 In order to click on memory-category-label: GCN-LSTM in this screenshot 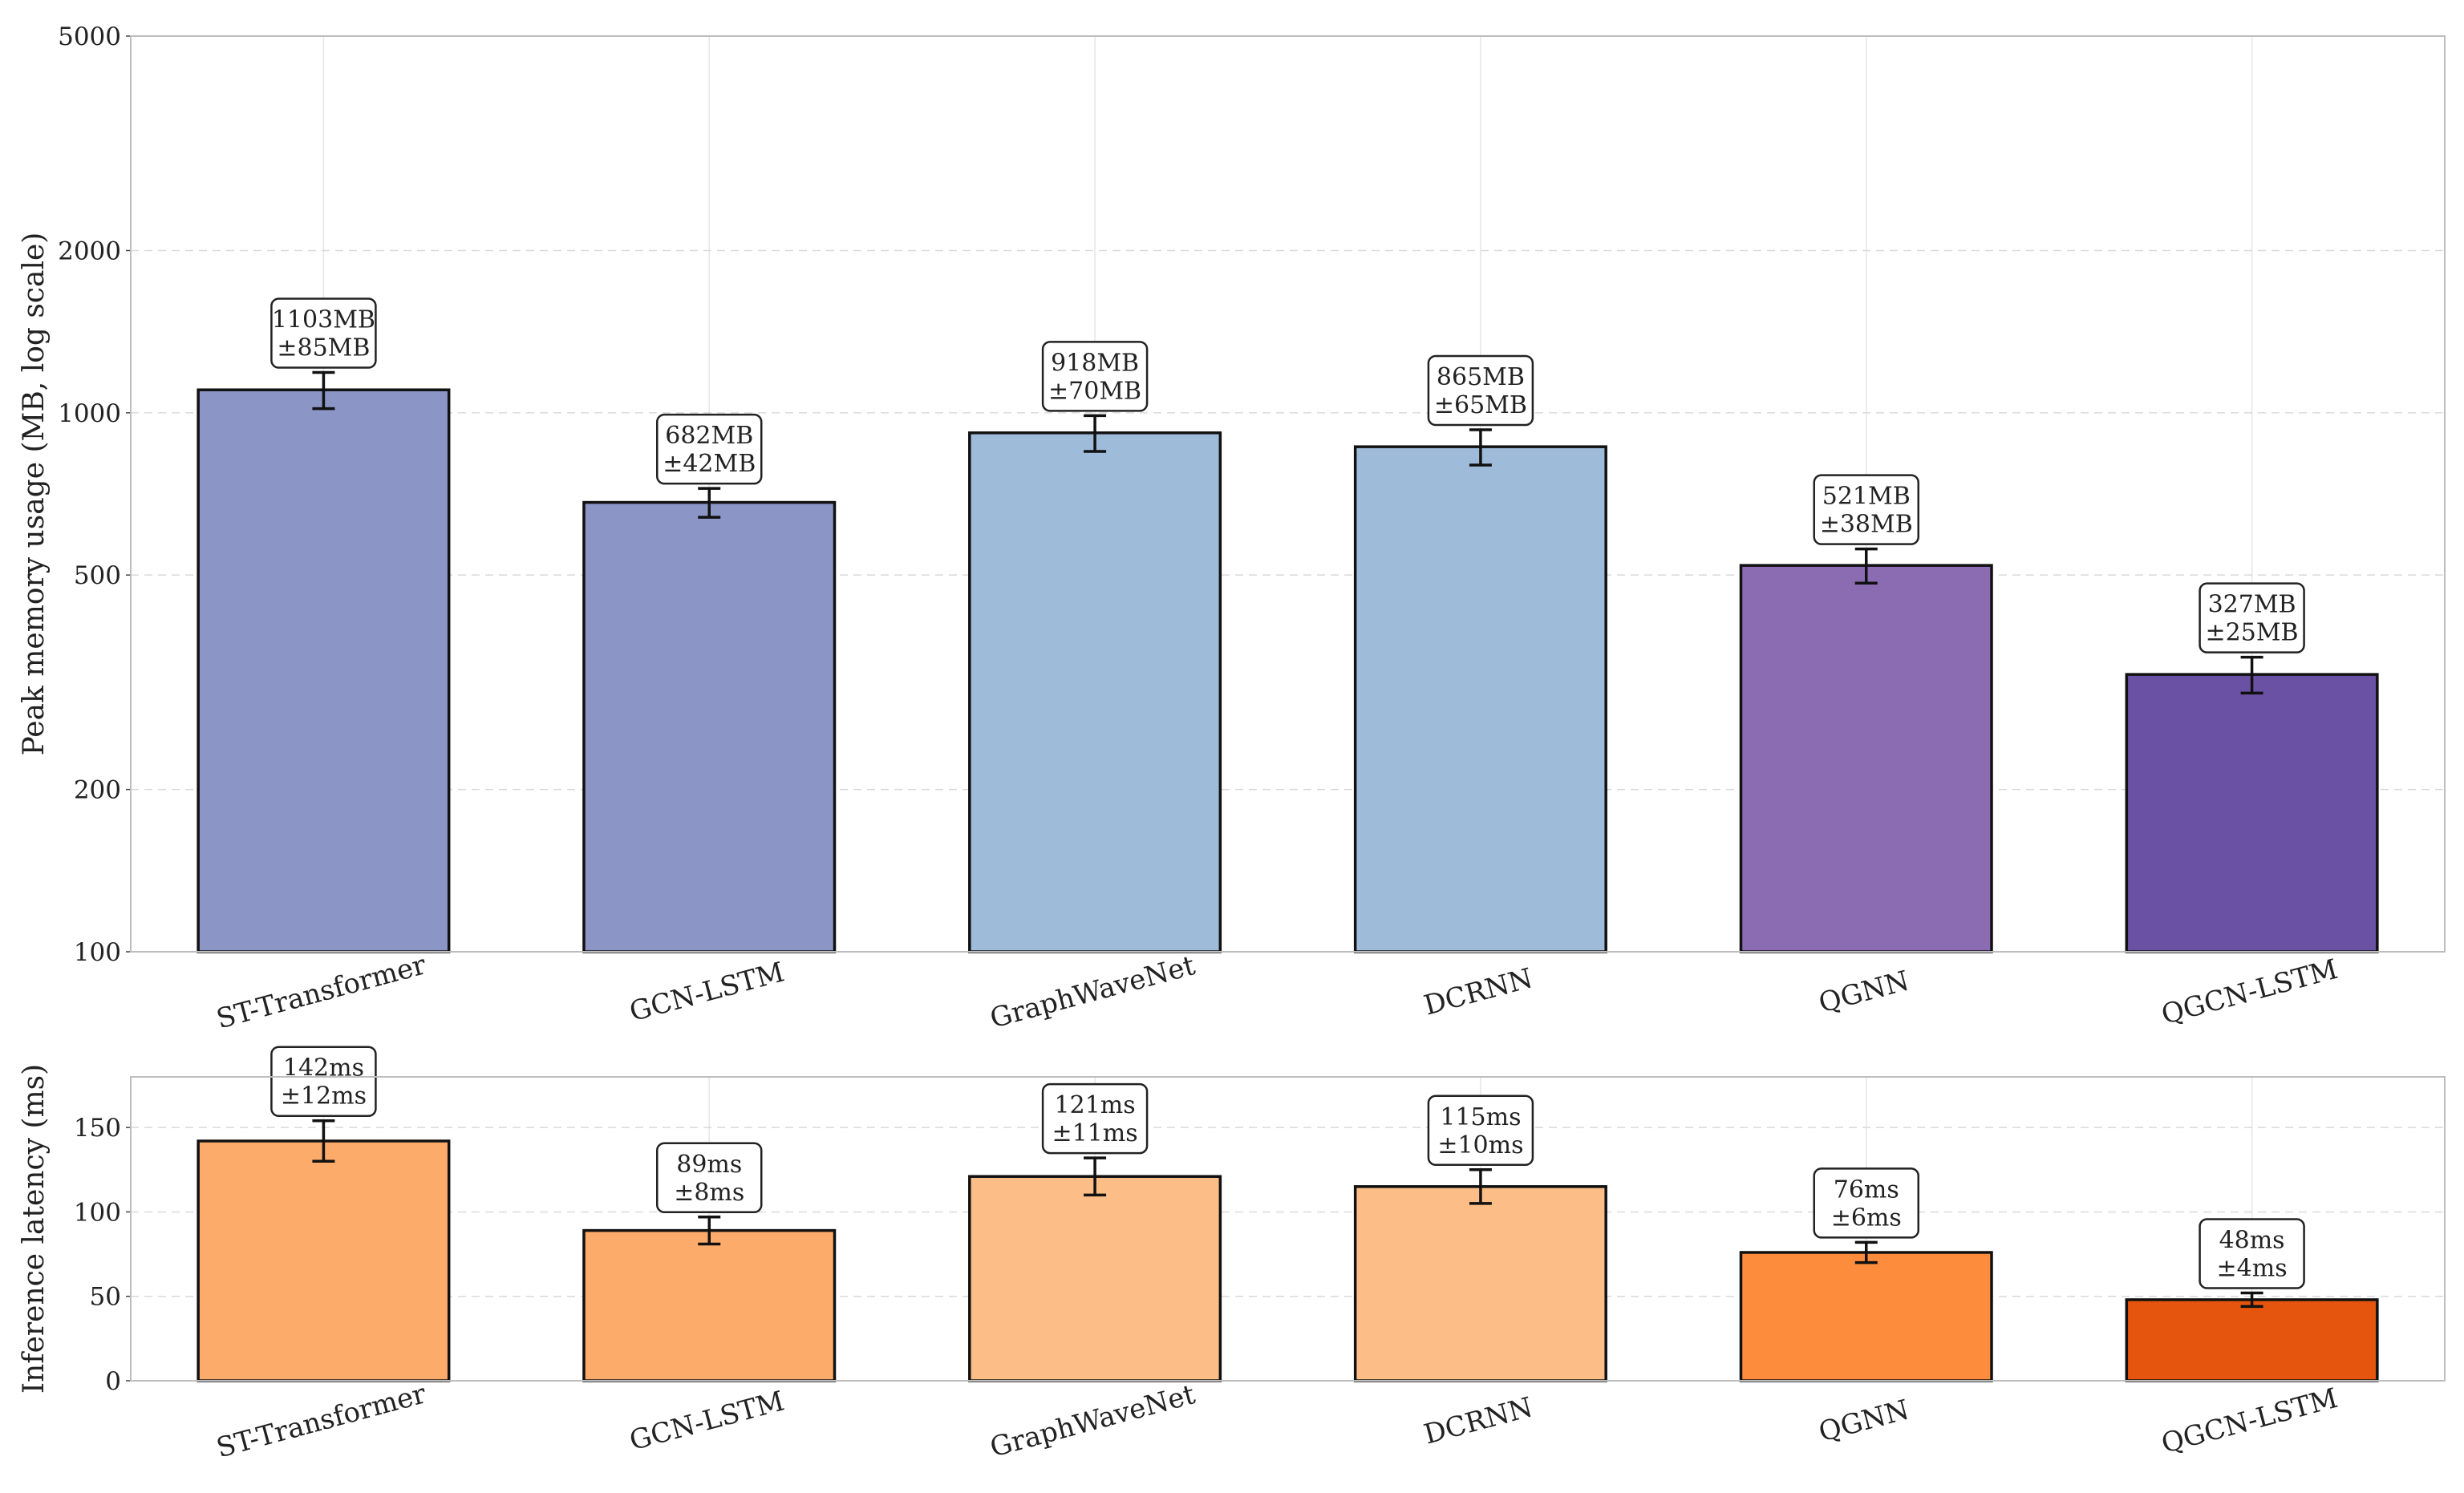, I will do `click(707, 992)`.